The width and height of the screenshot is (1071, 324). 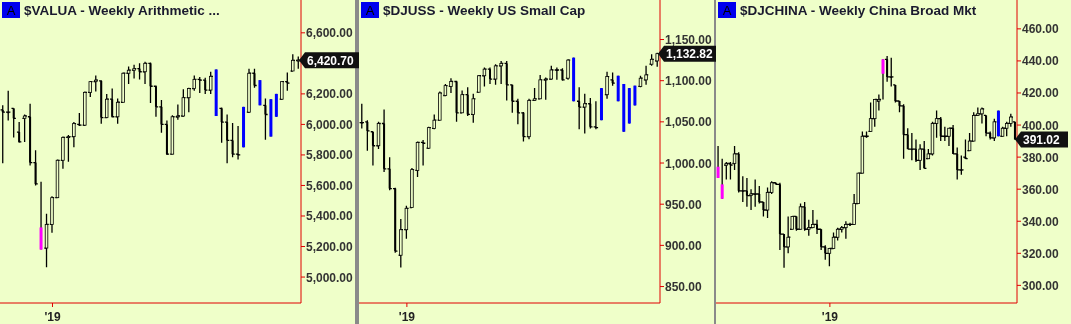 What do you see at coordinates (1041, 29) in the screenshot?
I see `y-tick-label: 460.00` at bounding box center [1041, 29].